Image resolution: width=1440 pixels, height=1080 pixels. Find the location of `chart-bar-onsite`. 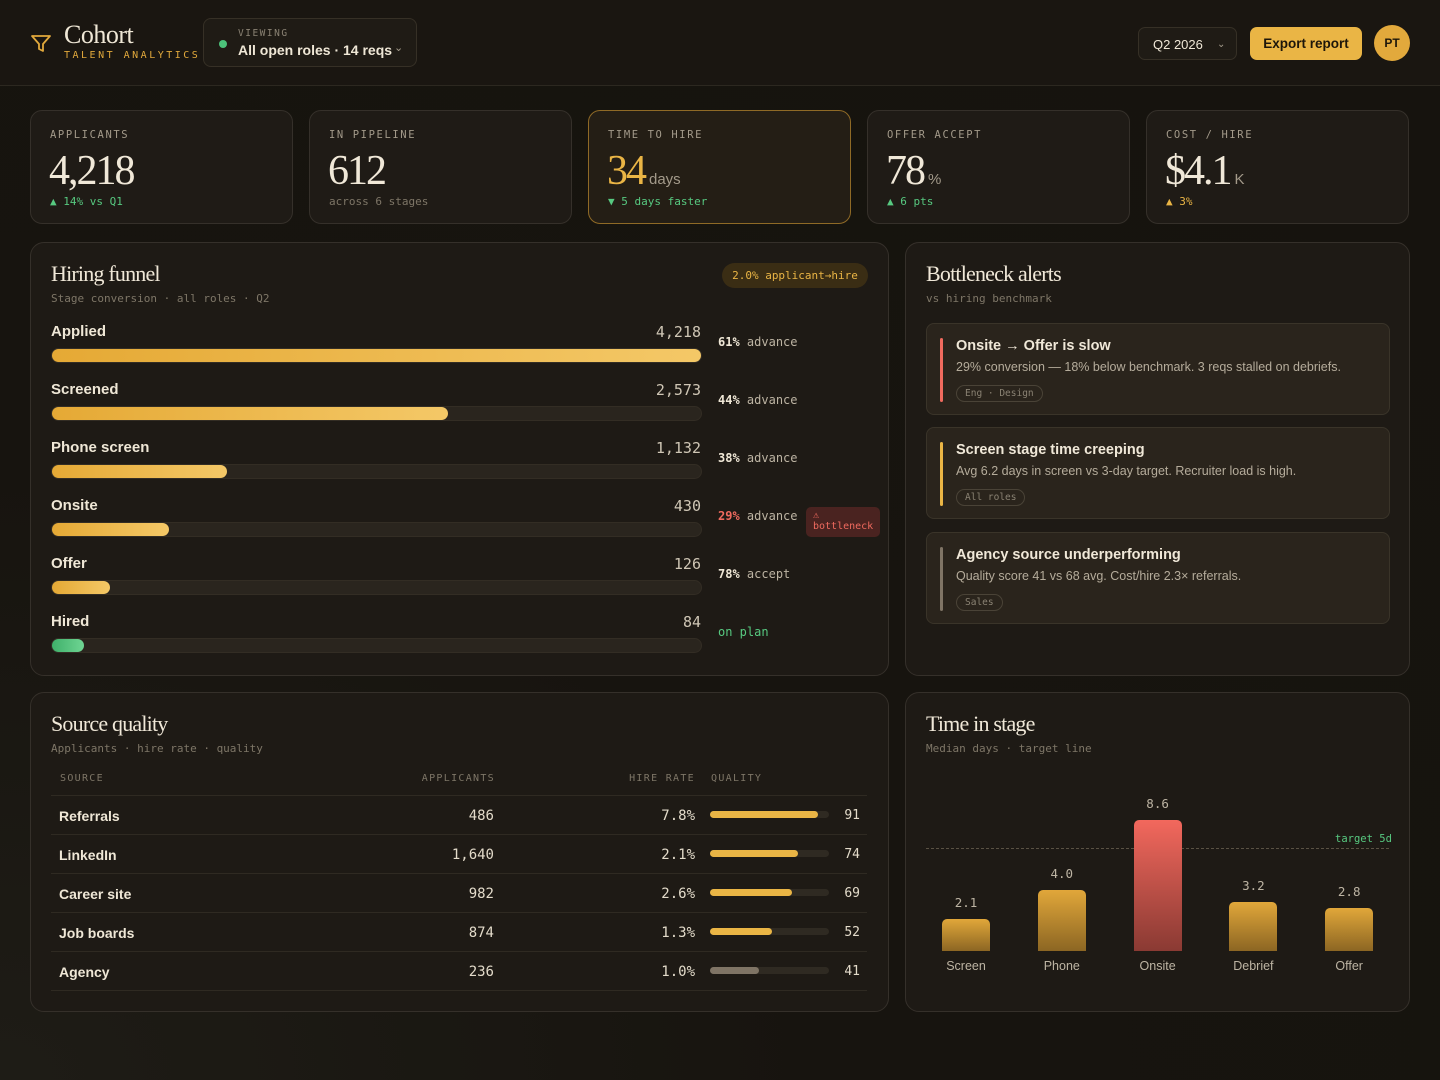

chart-bar-onsite is located at coordinates (1157, 885).